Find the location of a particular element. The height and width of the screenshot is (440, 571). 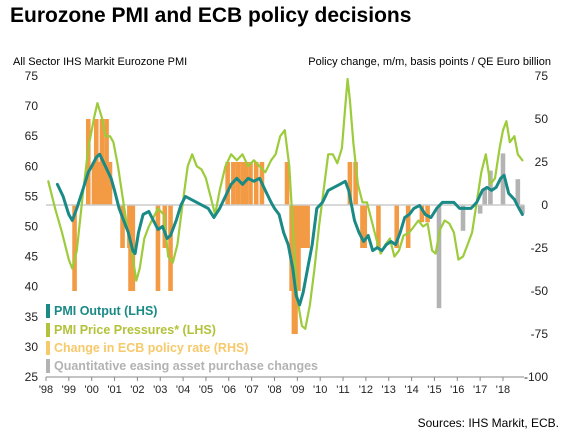

left-tick-label: 50 is located at coordinates (32, 227).